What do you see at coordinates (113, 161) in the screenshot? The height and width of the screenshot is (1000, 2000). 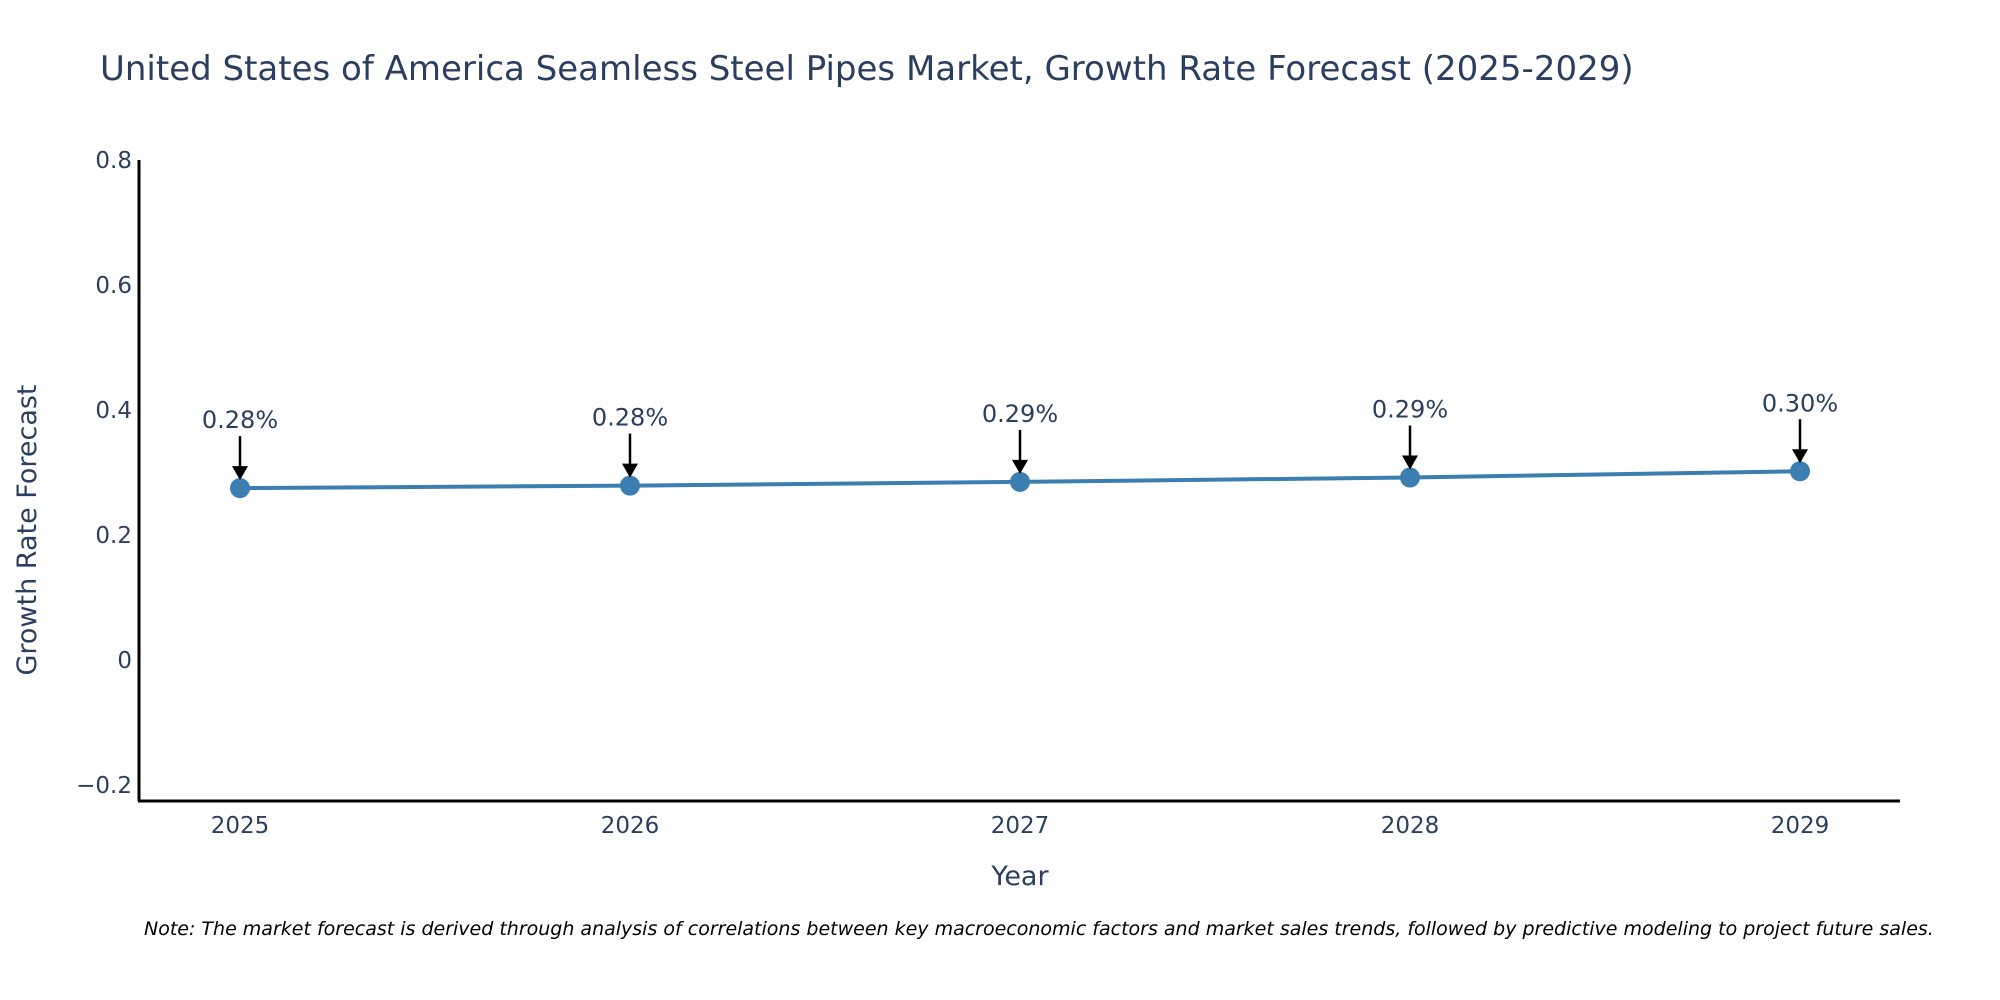 I see `y-tick-label: 0.8` at bounding box center [113, 161].